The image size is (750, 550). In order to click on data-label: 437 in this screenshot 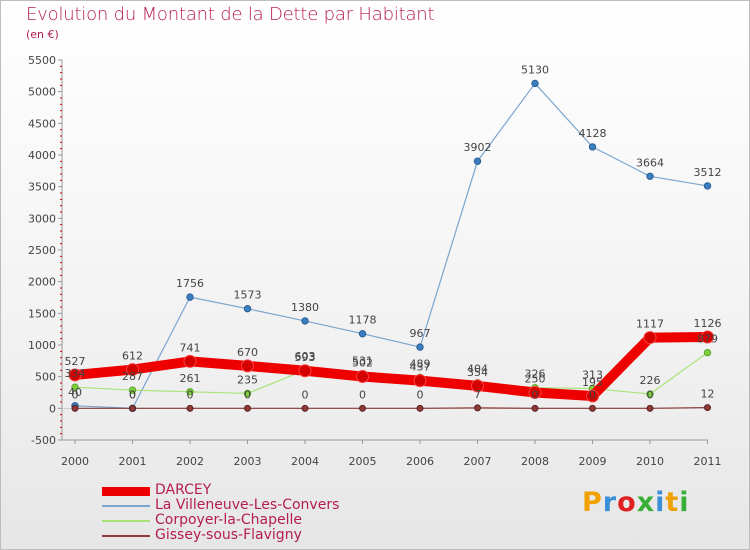, I will do `click(420, 367)`.